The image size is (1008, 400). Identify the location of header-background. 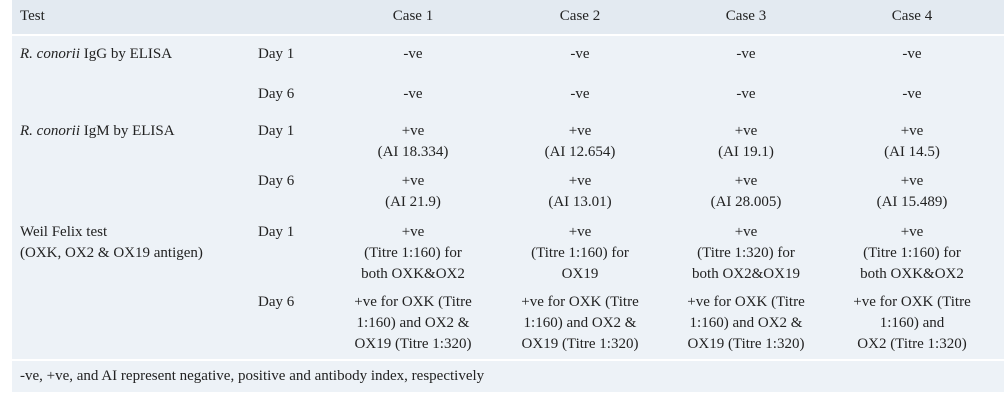
(508, 17).